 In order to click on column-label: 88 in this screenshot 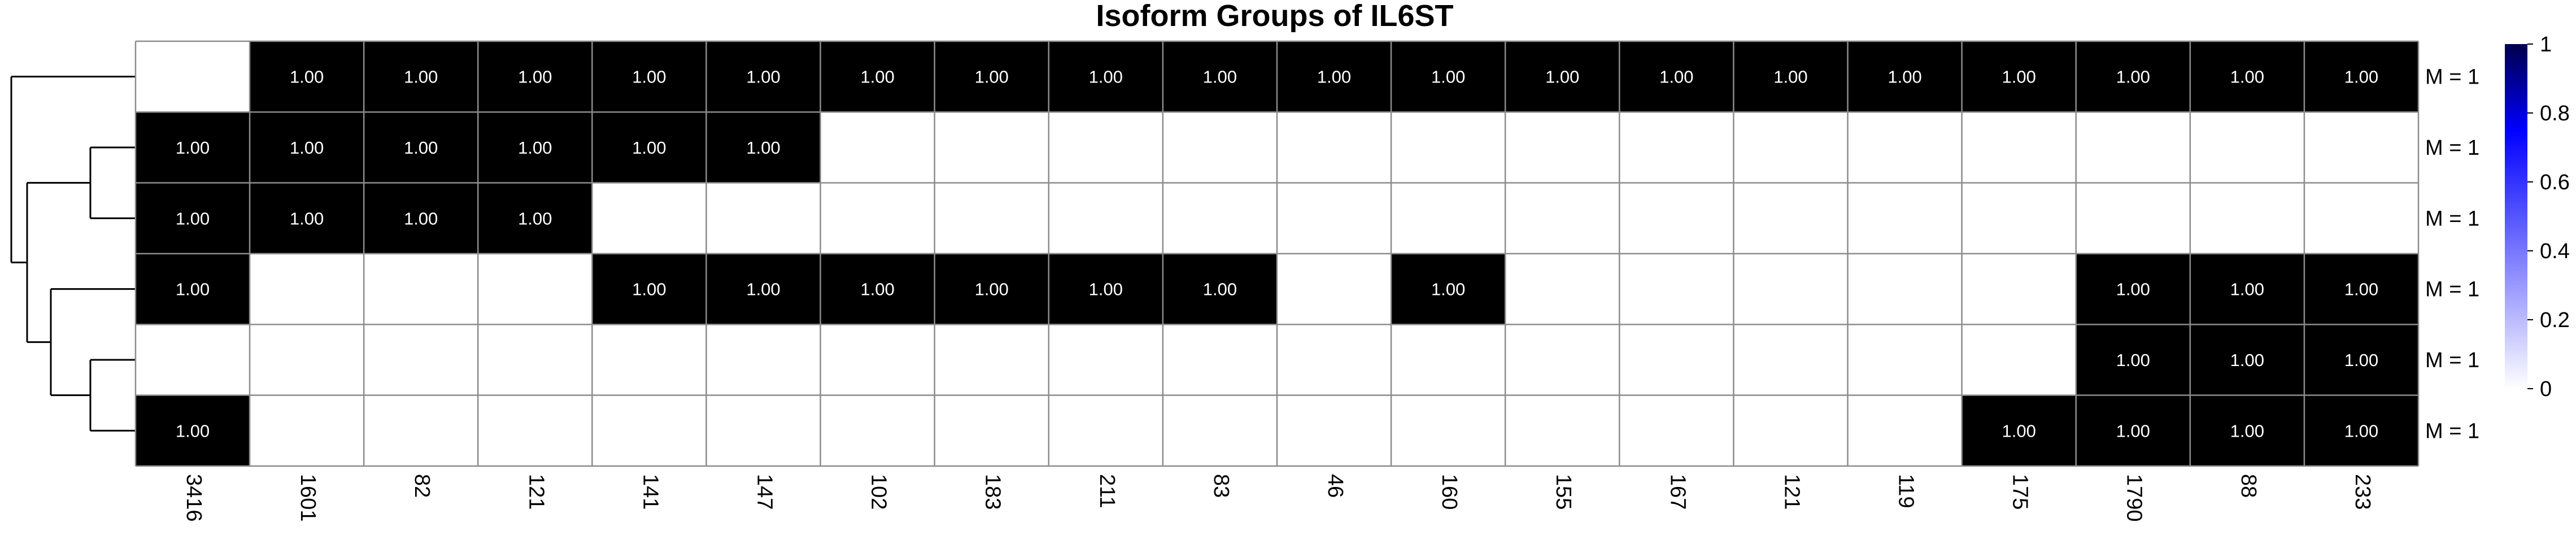, I will do `click(2248, 486)`.